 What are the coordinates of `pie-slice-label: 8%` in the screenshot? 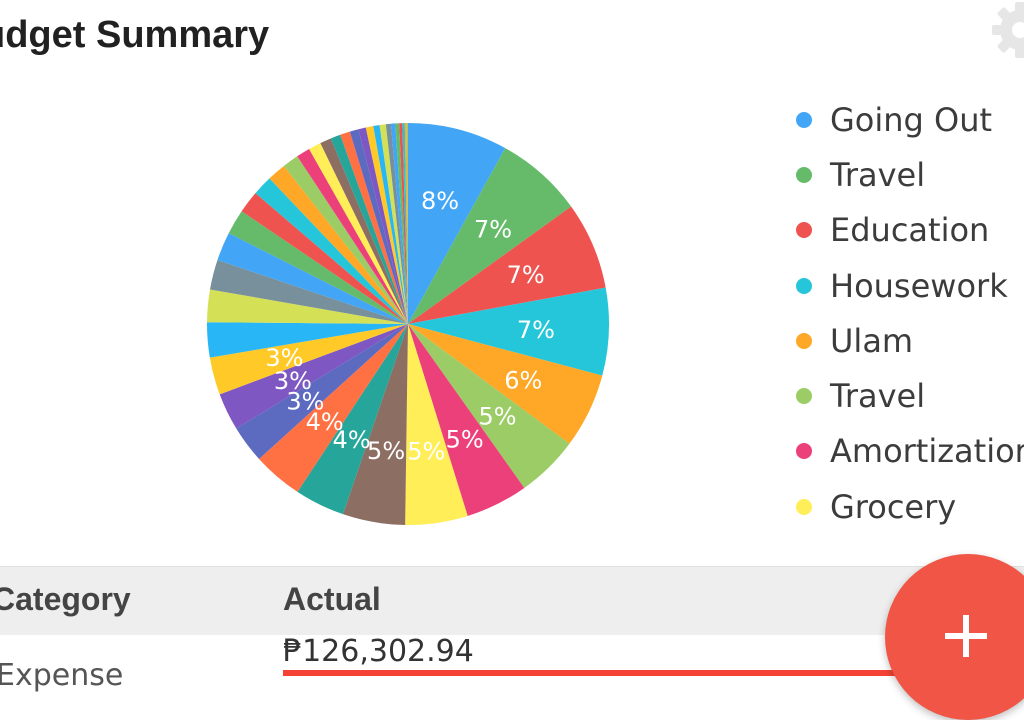 It's located at (440, 201).